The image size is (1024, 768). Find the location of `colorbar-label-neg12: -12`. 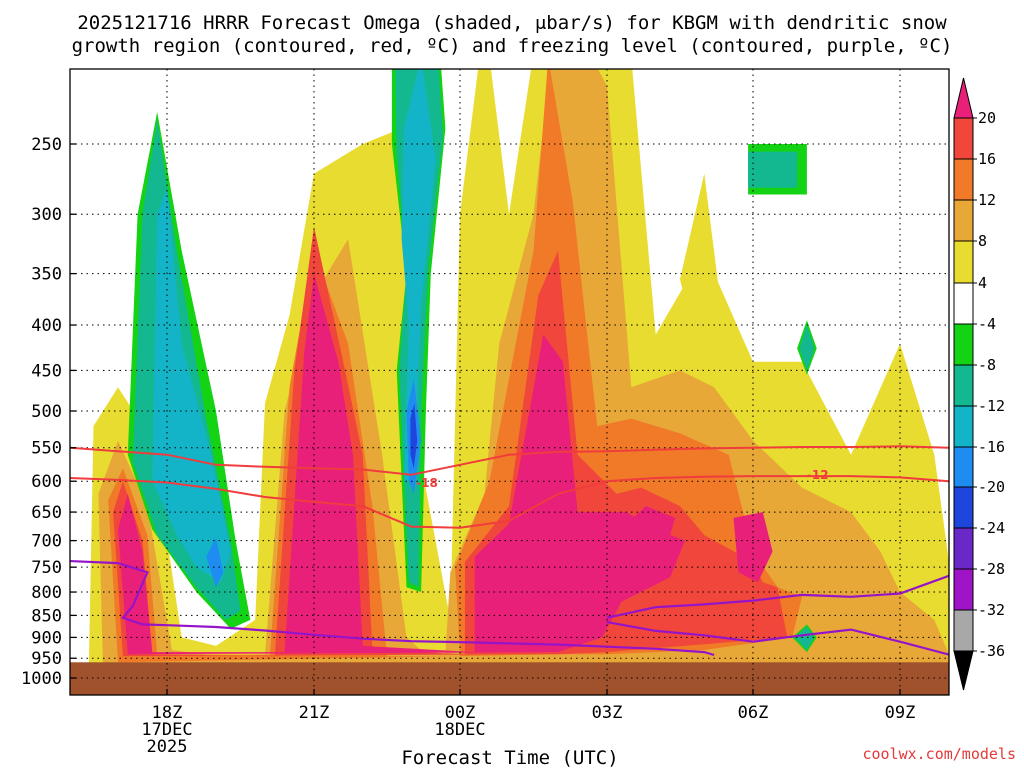

colorbar-label-neg12: -12 is located at coordinates (991, 406).